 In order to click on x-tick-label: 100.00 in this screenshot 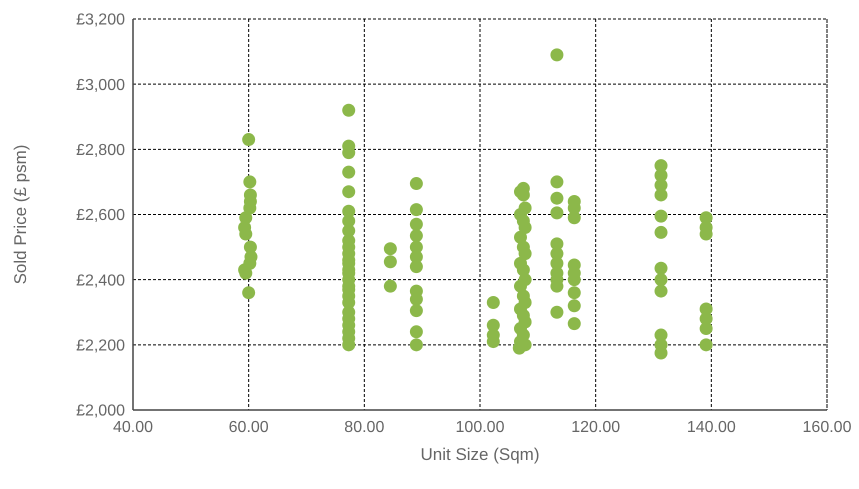, I will do `click(480, 427)`.